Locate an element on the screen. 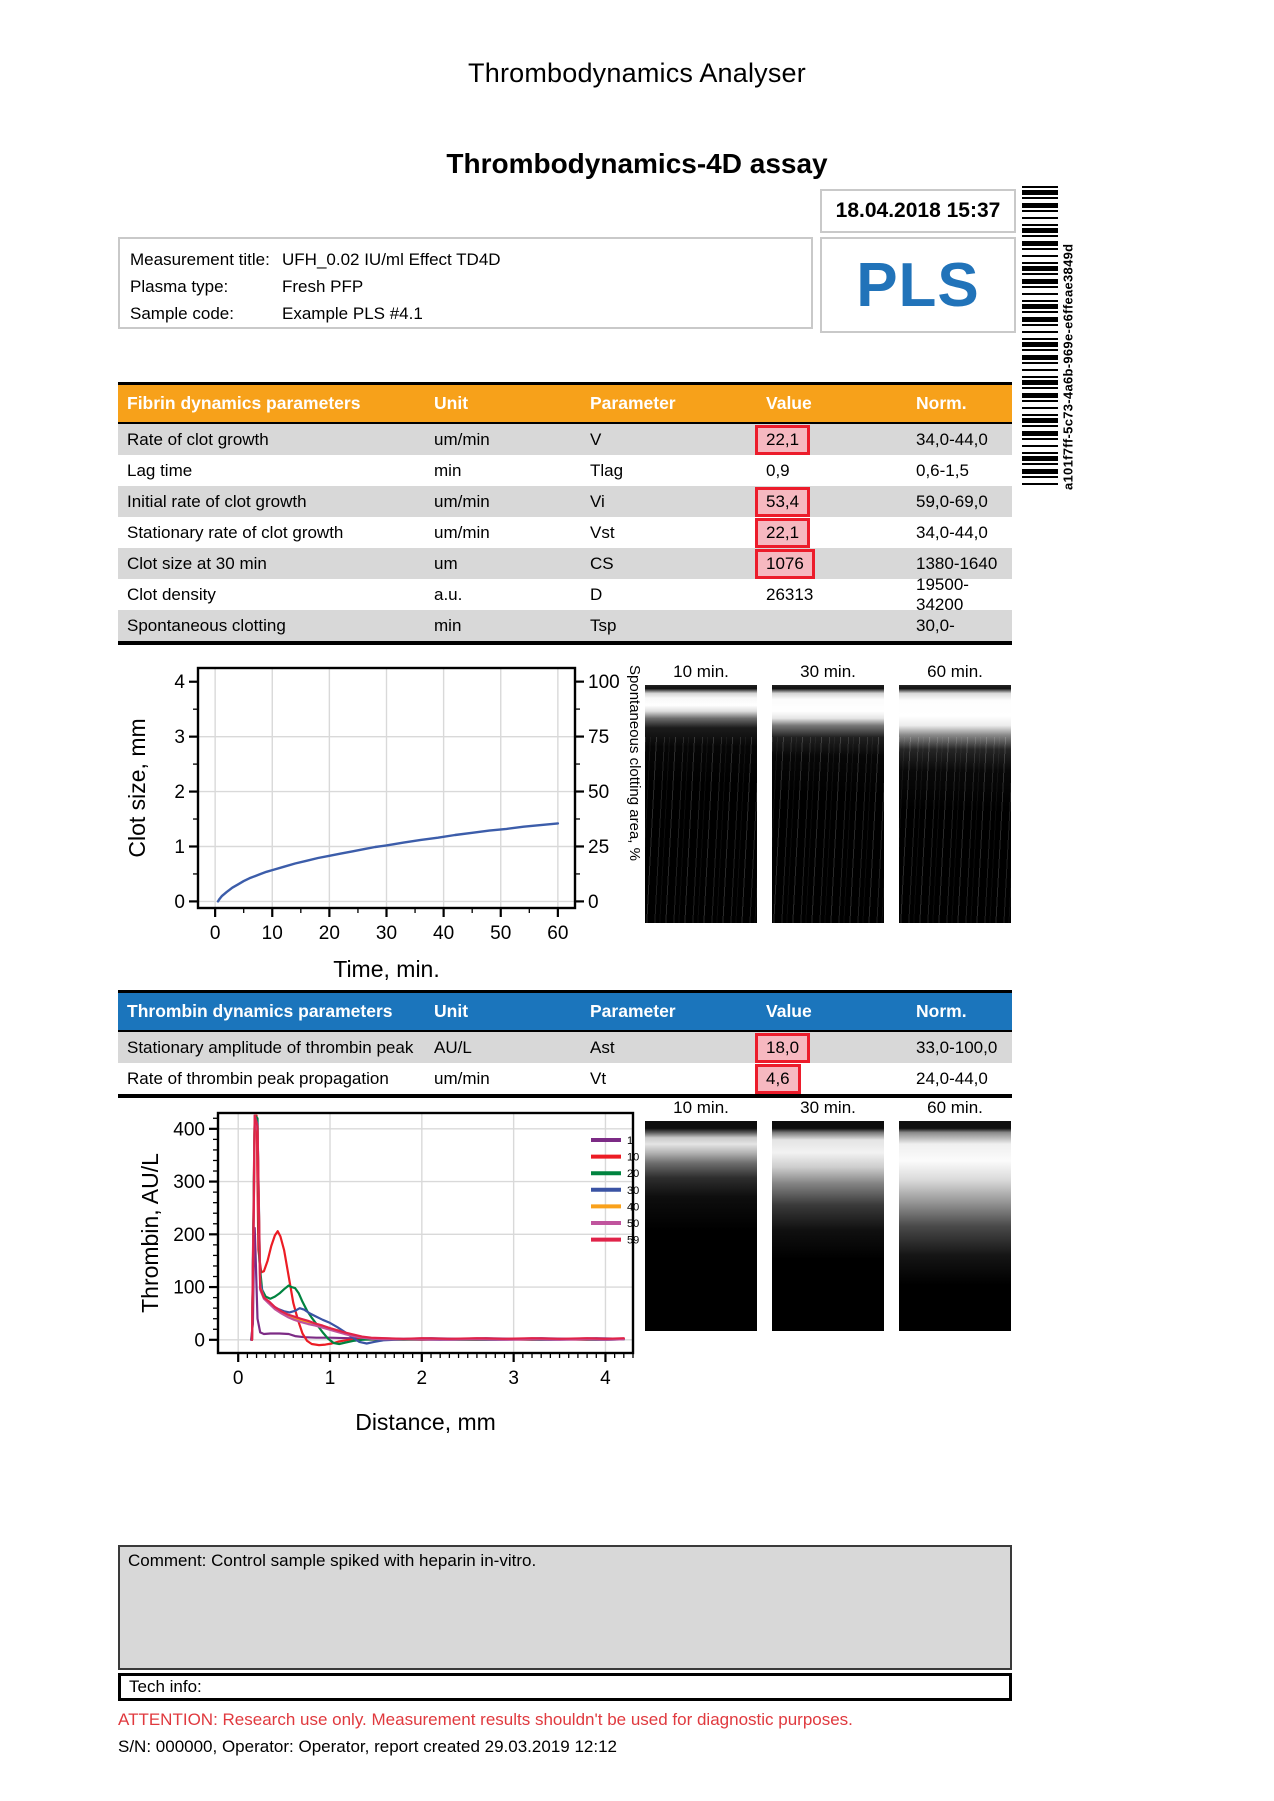 The width and height of the screenshot is (1274, 1801). image-time-label: 60 min. is located at coordinates (955, 1107).